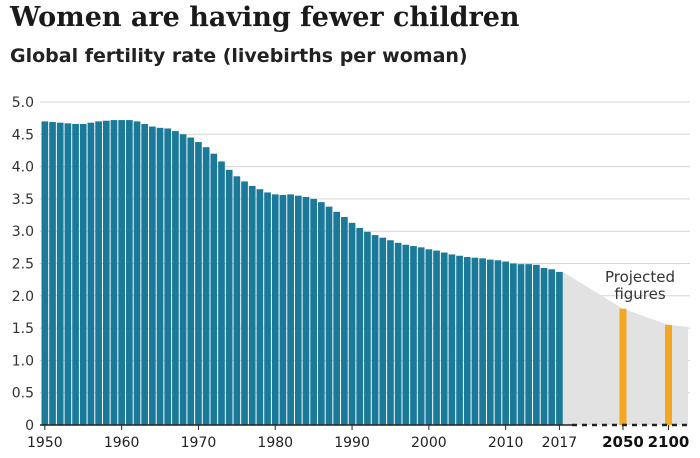  Describe the element at coordinates (640, 277) in the screenshot. I see `projected-annotation: Projected` at that location.